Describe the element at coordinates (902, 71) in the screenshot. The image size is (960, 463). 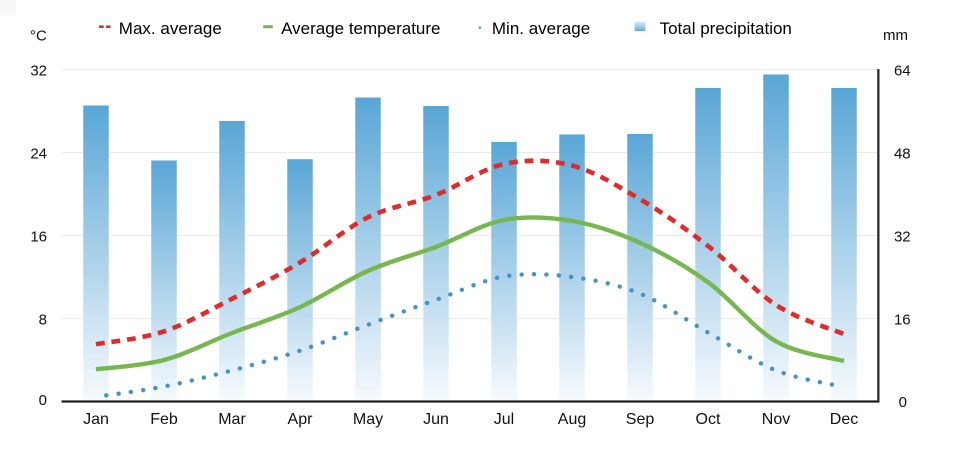
I see `svg-text: 64` at that location.